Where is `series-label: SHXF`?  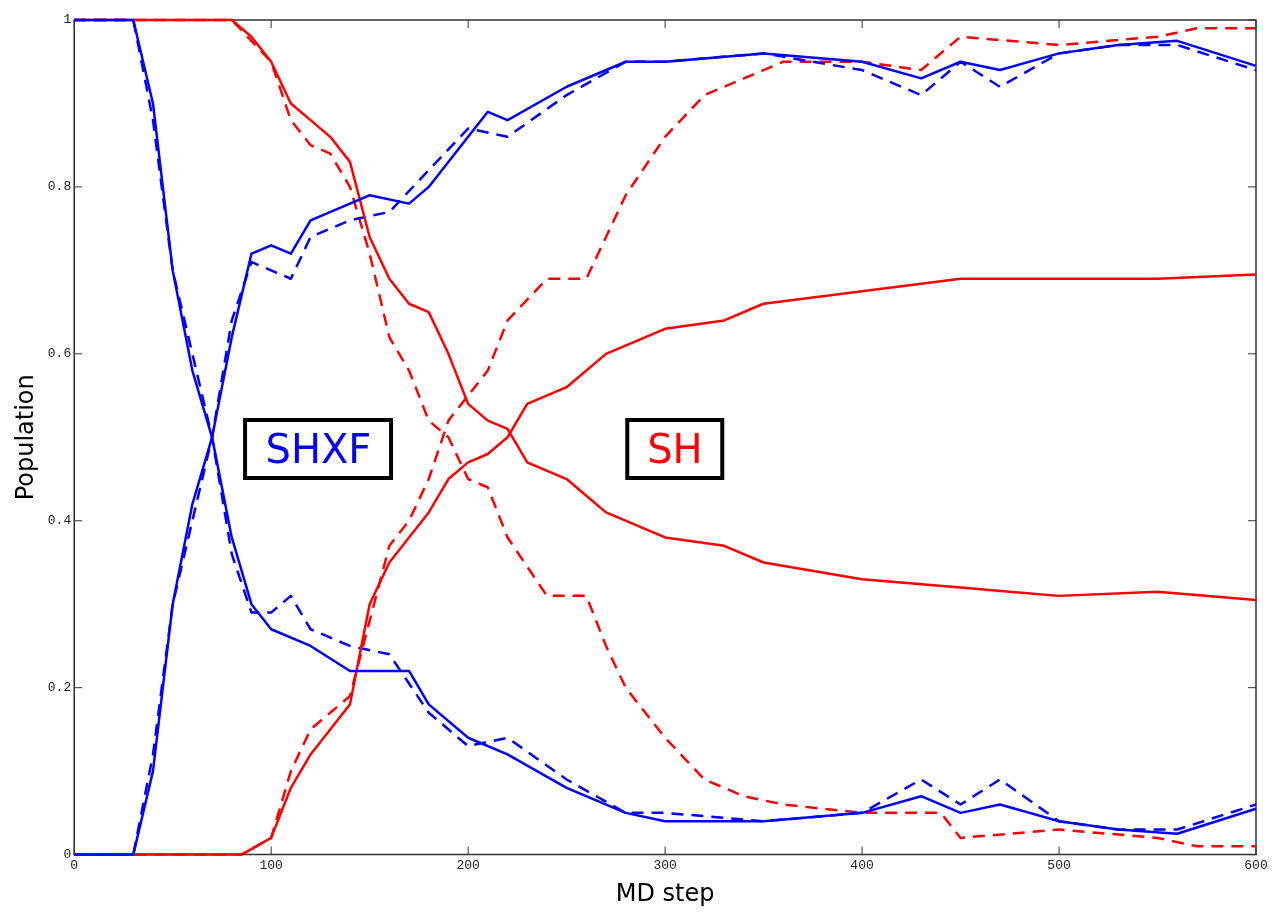 series-label: SHXF is located at coordinates (318, 448).